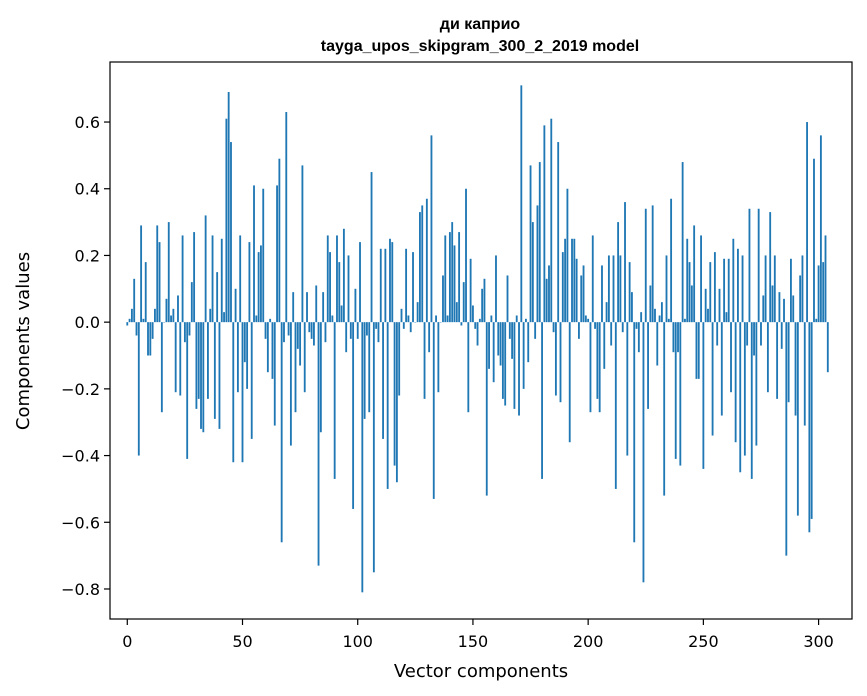 This screenshot has height=696, width=867. What do you see at coordinates (80, 589) in the screenshot?
I see `y-tick-label-0: −0.8` at bounding box center [80, 589].